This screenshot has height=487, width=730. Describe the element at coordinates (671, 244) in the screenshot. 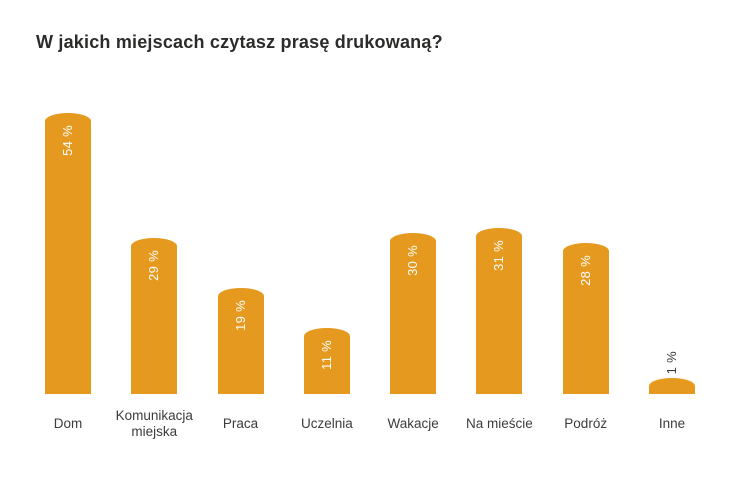

I see `bar-area: 1 %` at that location.